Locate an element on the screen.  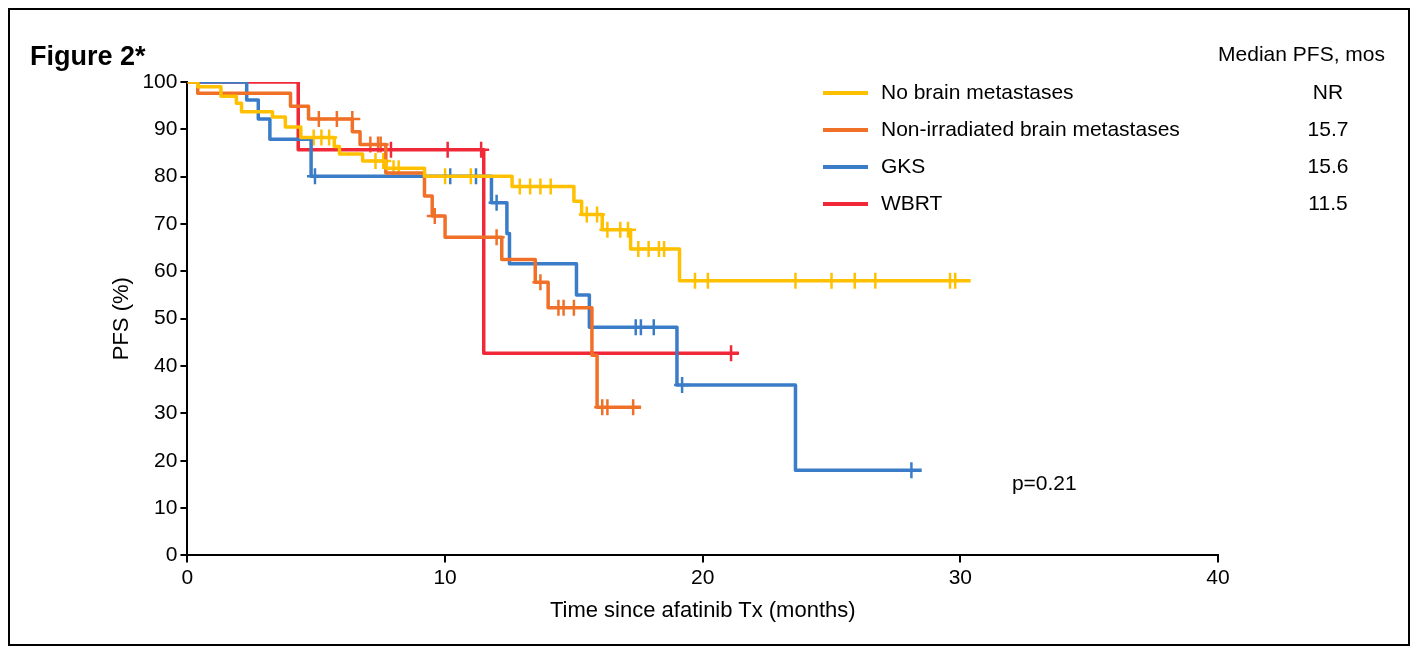
x-tick-label: 10 is located at coordinates (445, 576).